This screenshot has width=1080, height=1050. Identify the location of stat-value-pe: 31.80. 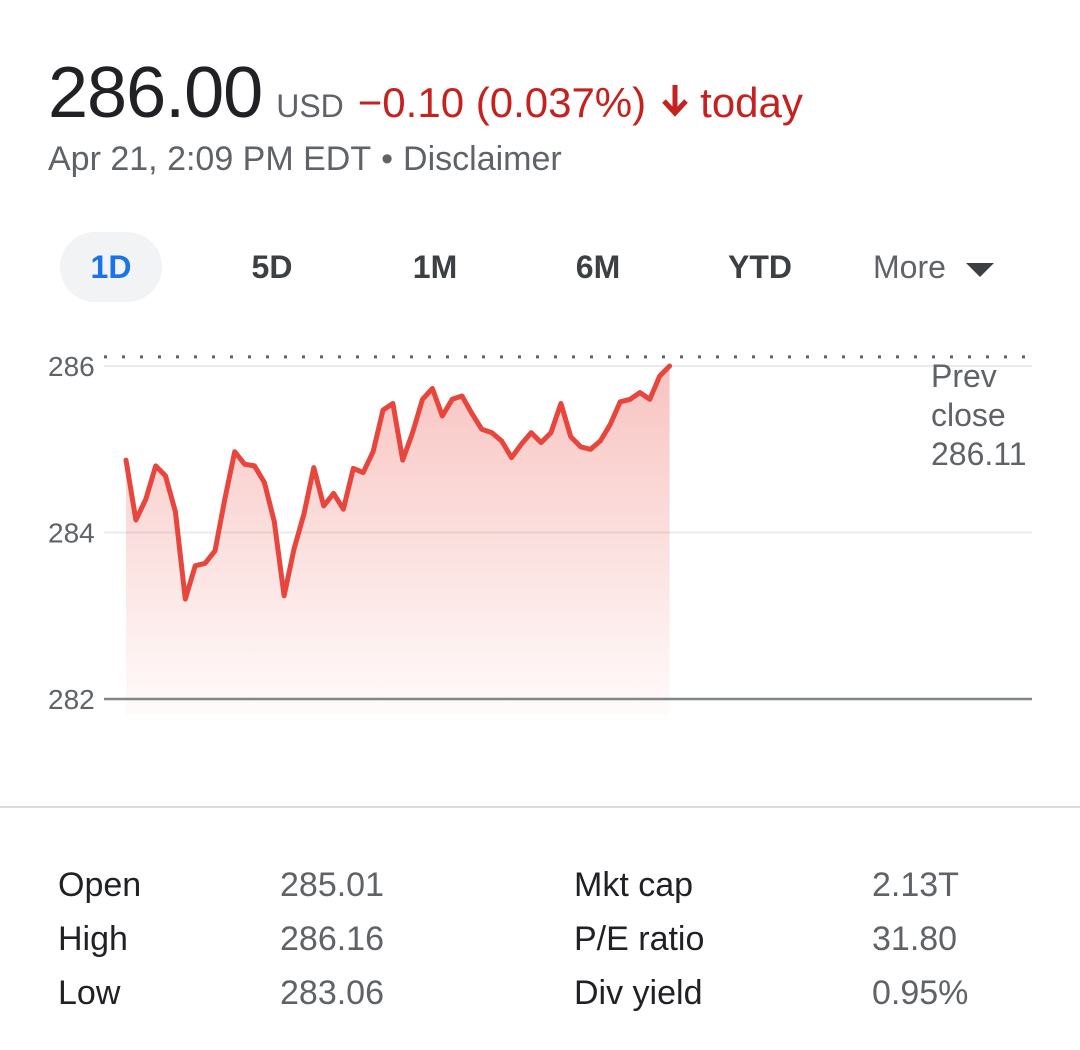
(915, 939).